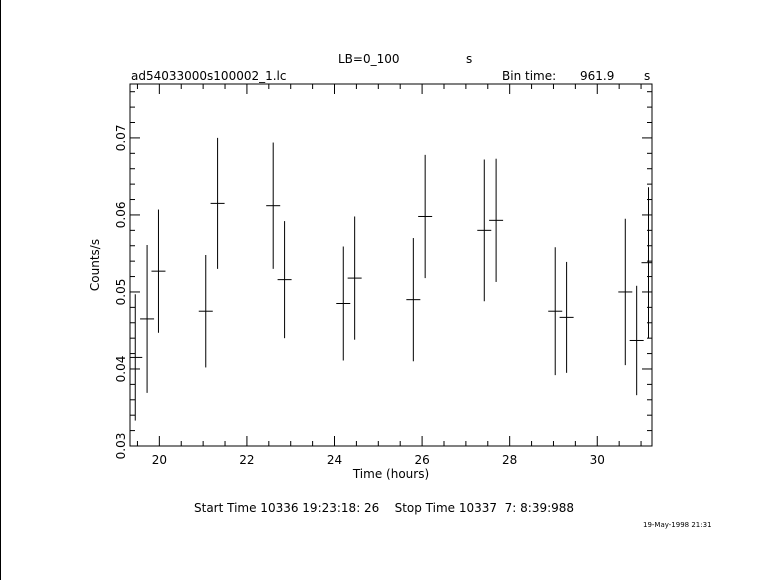 The height and width of the screenshot is (580, 781). I want to click on bin-time-unit: s, so click(647, 76).